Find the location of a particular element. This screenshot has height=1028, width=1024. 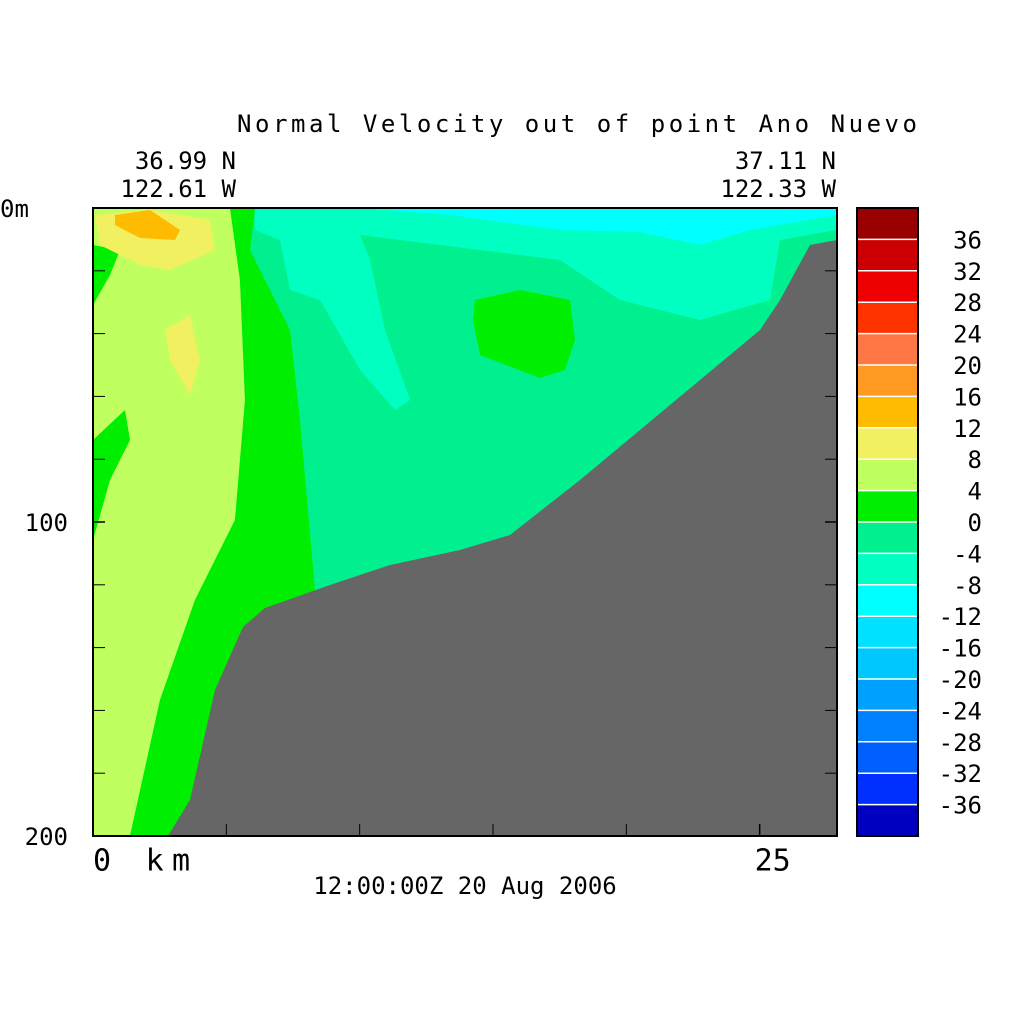

colorbar-label: -4 is located at coordinates (967, 554).